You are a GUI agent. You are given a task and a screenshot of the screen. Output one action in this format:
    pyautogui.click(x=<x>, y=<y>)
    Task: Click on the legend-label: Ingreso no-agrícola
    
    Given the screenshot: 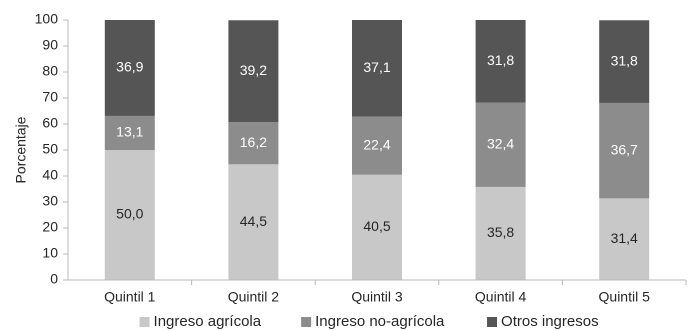 What is the action you would take?
    pyautogui.click(x=380, y=321)
    